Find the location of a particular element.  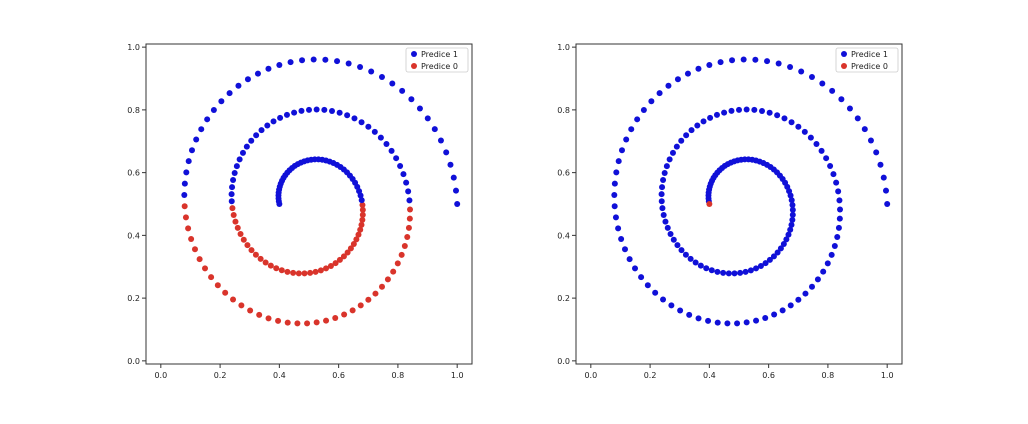

legend-left: Predice 1 Predice 0 is located at coordinates (437, 60).